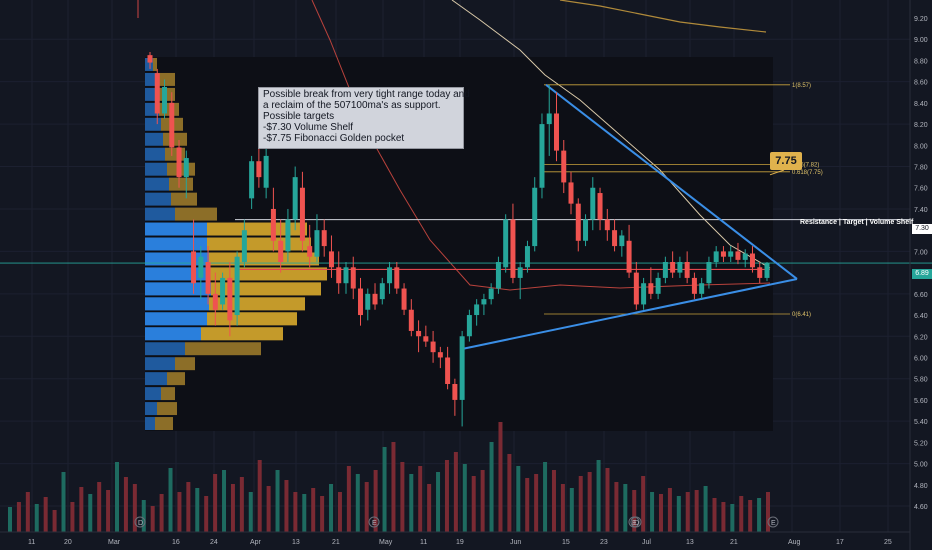  What do you see at coordinates (857, 222) in the screenshot?
I see `resistance-label: Resistance | Target | Volume Shelf` at bounding box center [857, 222].